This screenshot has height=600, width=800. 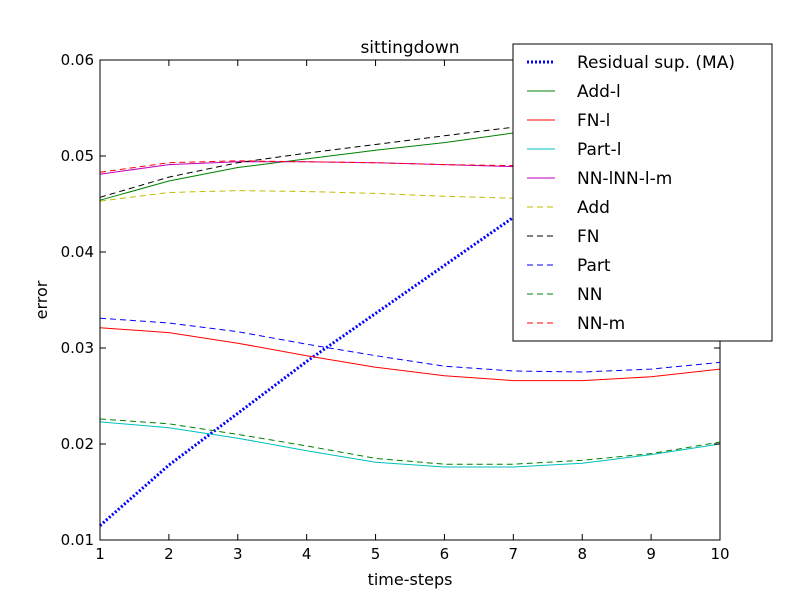 What do you see at coordinates (77, 60) in the screenshot?
I see `y-tick-label: 0.06` at bounding box center [77, 60].